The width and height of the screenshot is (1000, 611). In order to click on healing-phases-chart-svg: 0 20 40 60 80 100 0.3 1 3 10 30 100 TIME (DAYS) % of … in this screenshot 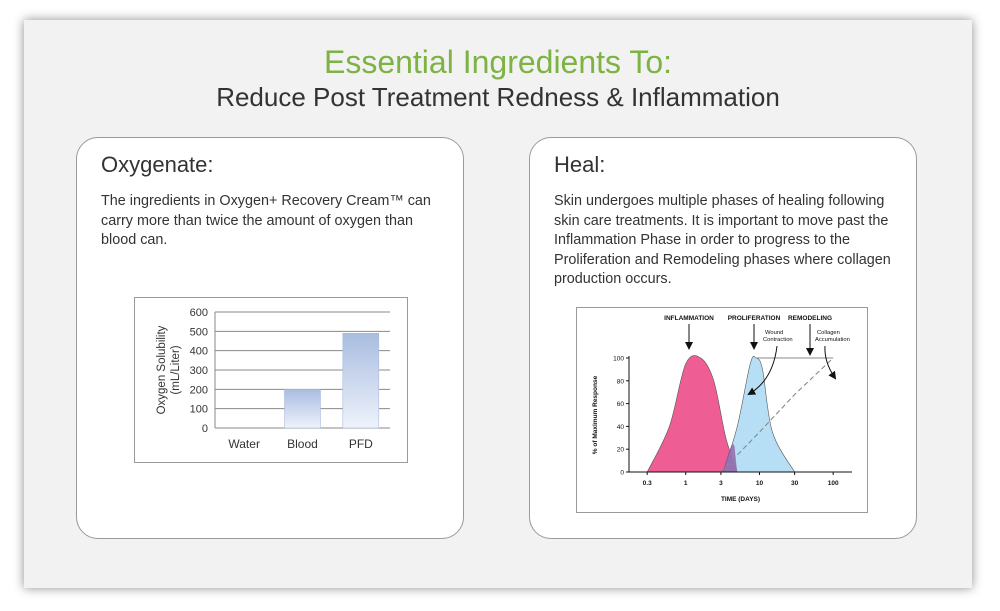, I will do `click(722, 409)`.